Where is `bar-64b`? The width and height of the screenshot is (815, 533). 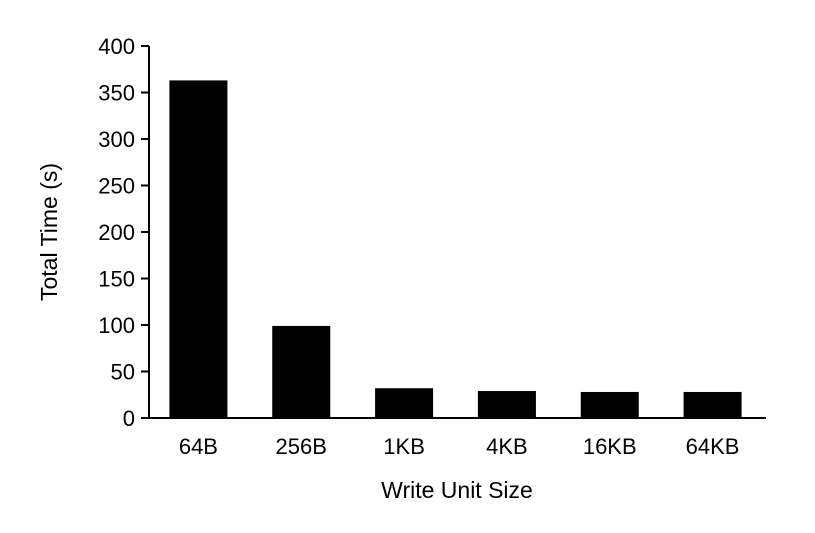 bar-64b is located at coordinates (198, 249).